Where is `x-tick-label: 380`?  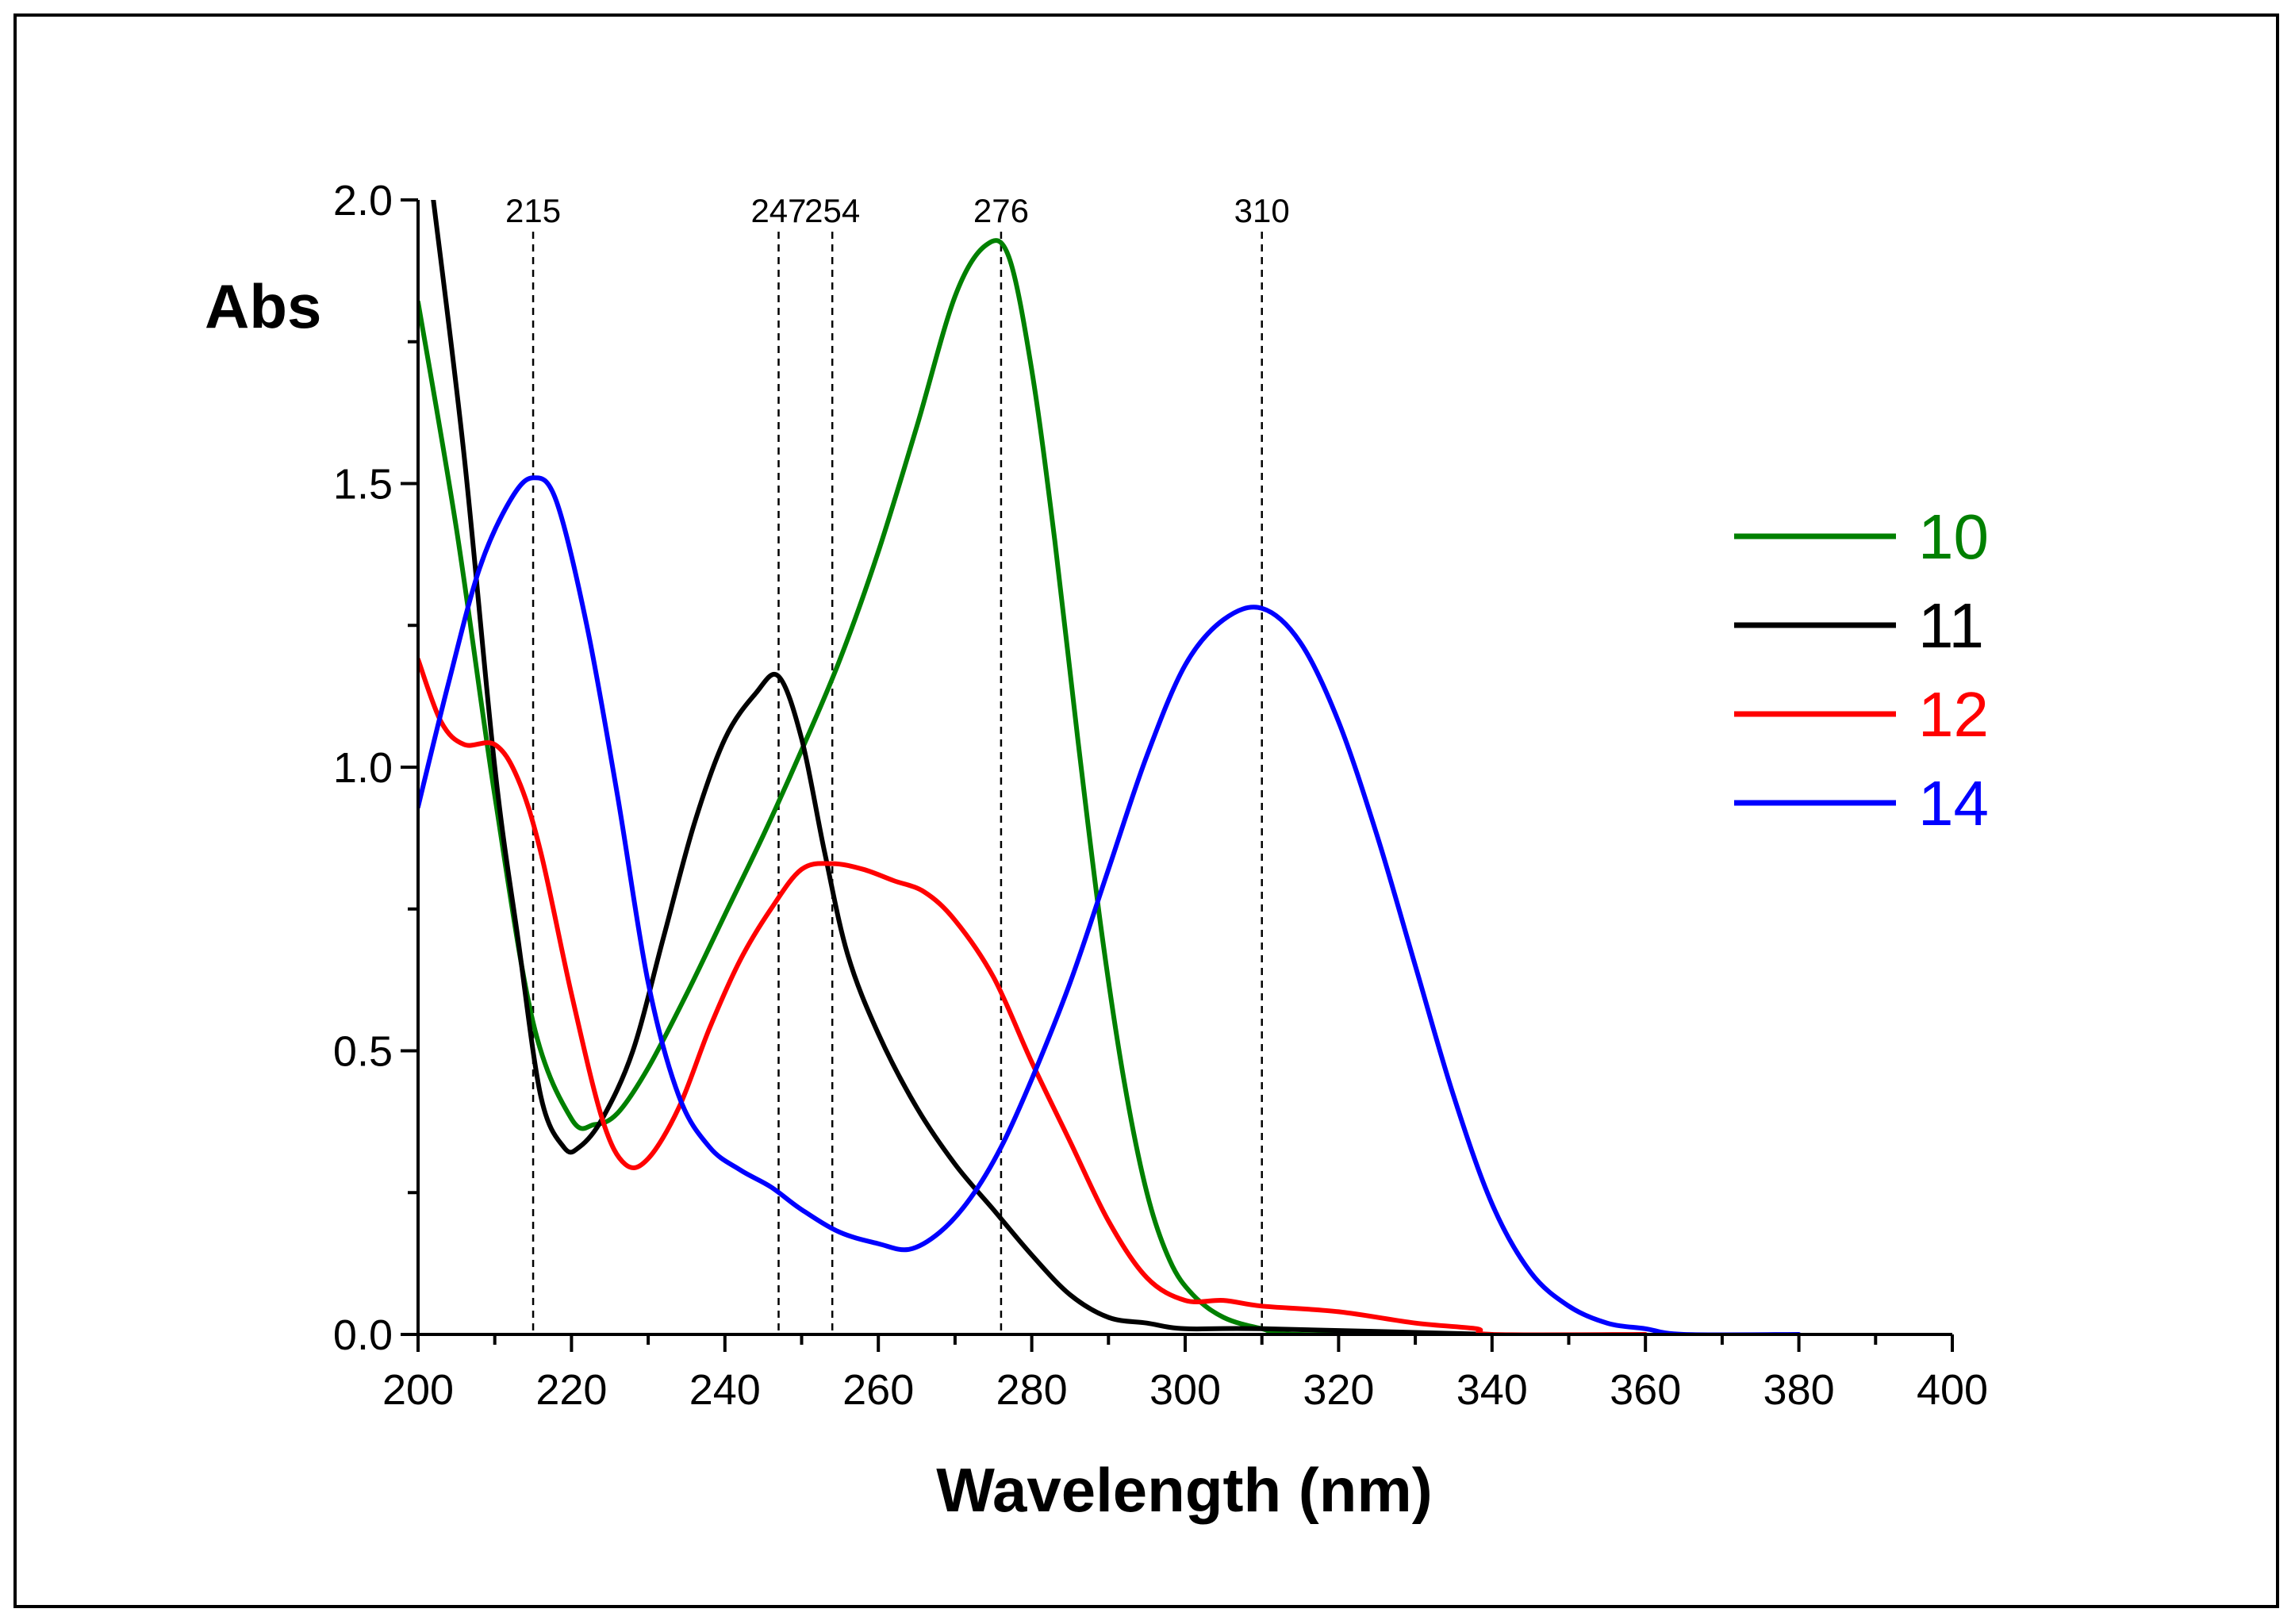
x-tick-label: 380 is located at coordinates (1799, 1390).